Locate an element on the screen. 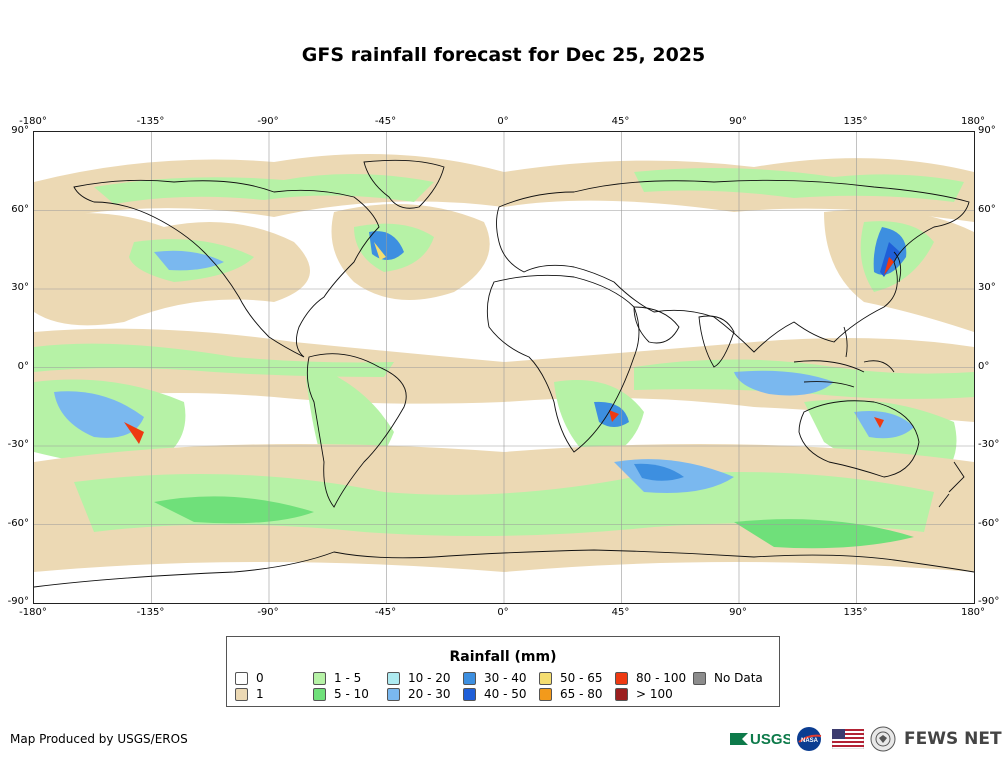 The width and height of the screenshot is (1007, 758). legend-label: No Data is located at coordinates (738, 678).